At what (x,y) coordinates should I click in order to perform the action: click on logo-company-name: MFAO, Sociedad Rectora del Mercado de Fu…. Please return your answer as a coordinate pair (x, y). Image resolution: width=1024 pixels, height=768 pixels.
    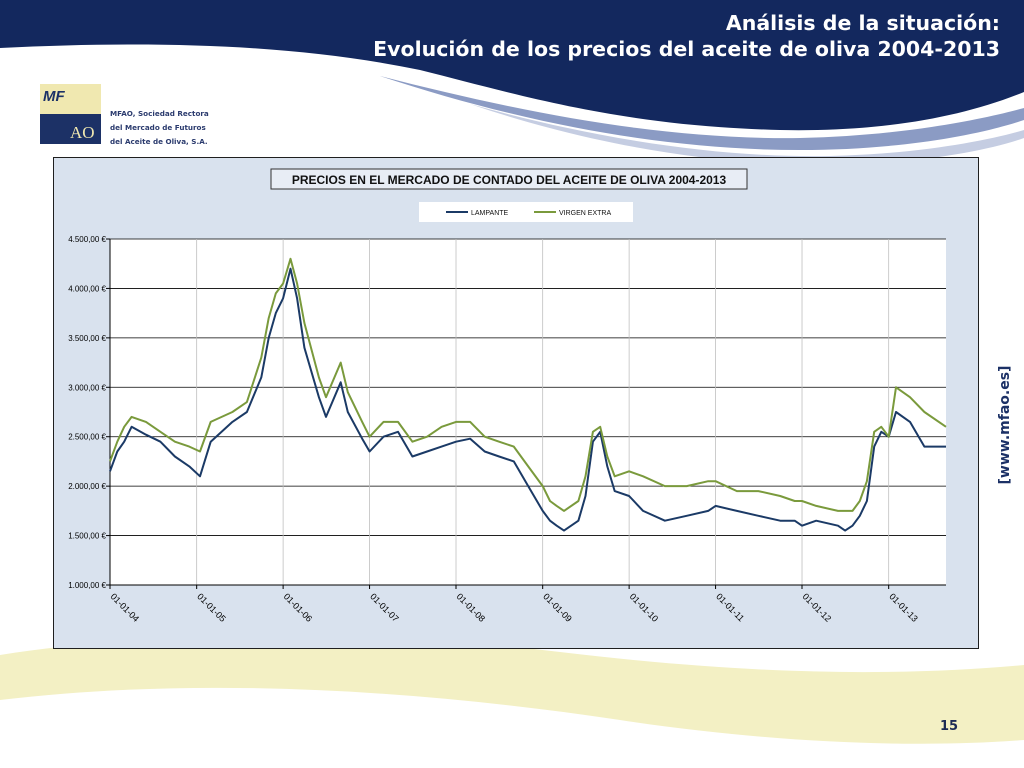
    Looking at the image, I should click on (159, 128).